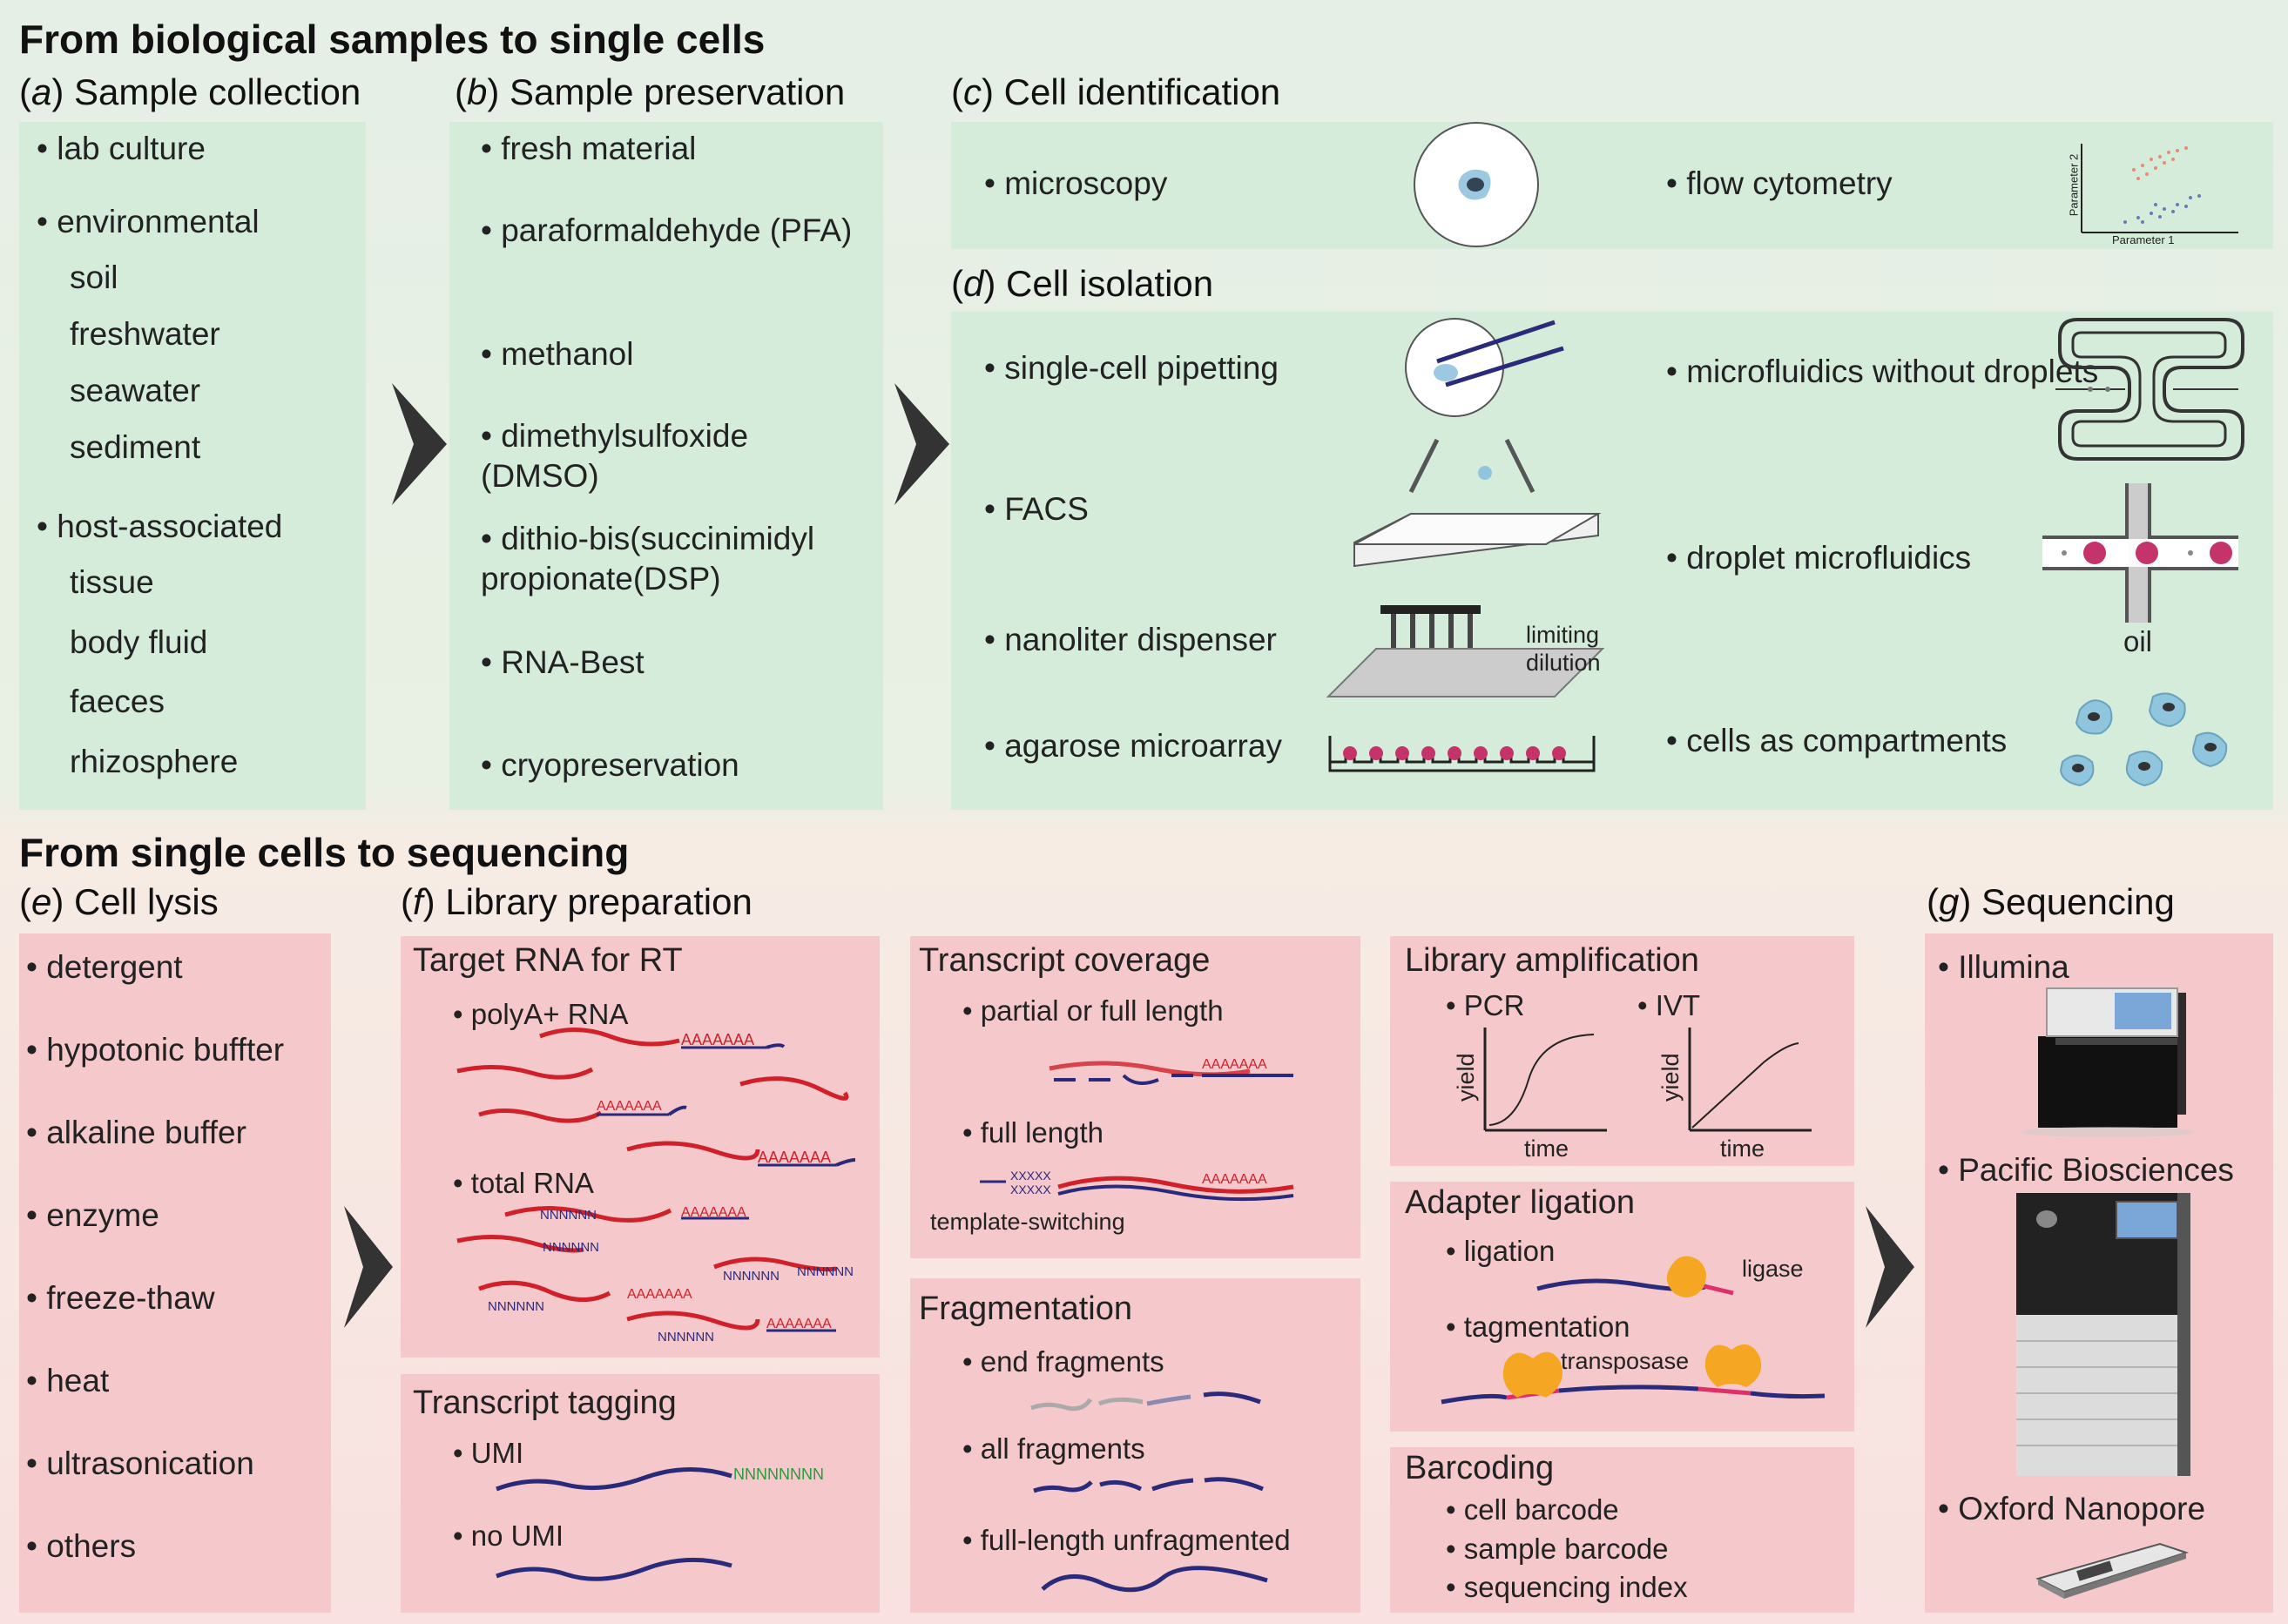  I want to click on list-item: • others, so click(81, 1546).